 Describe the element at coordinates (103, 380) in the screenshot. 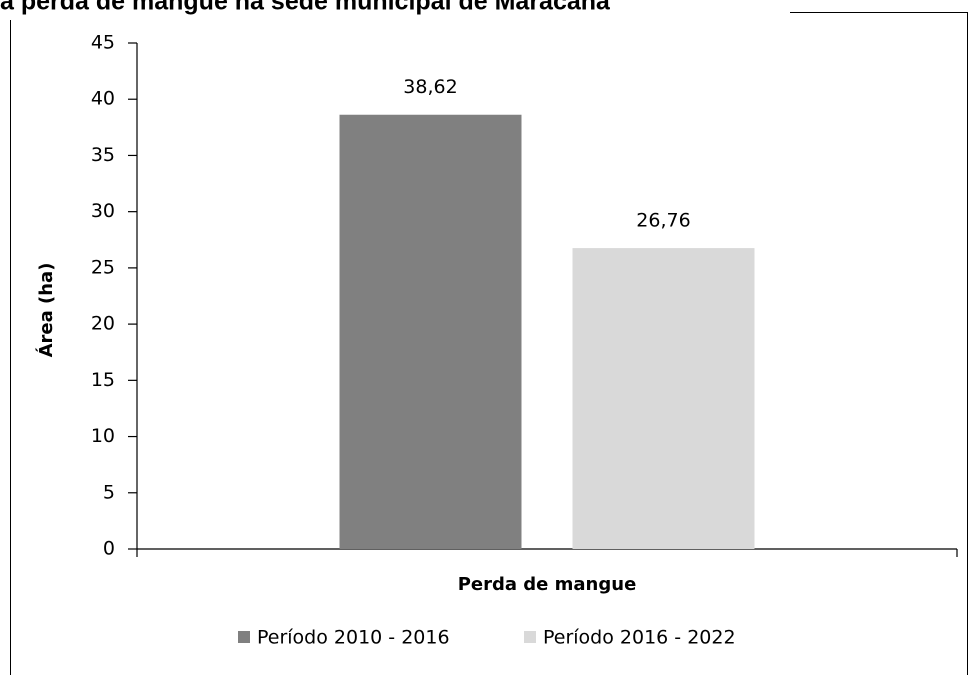

I see `y-tick-label: 15` at that location.